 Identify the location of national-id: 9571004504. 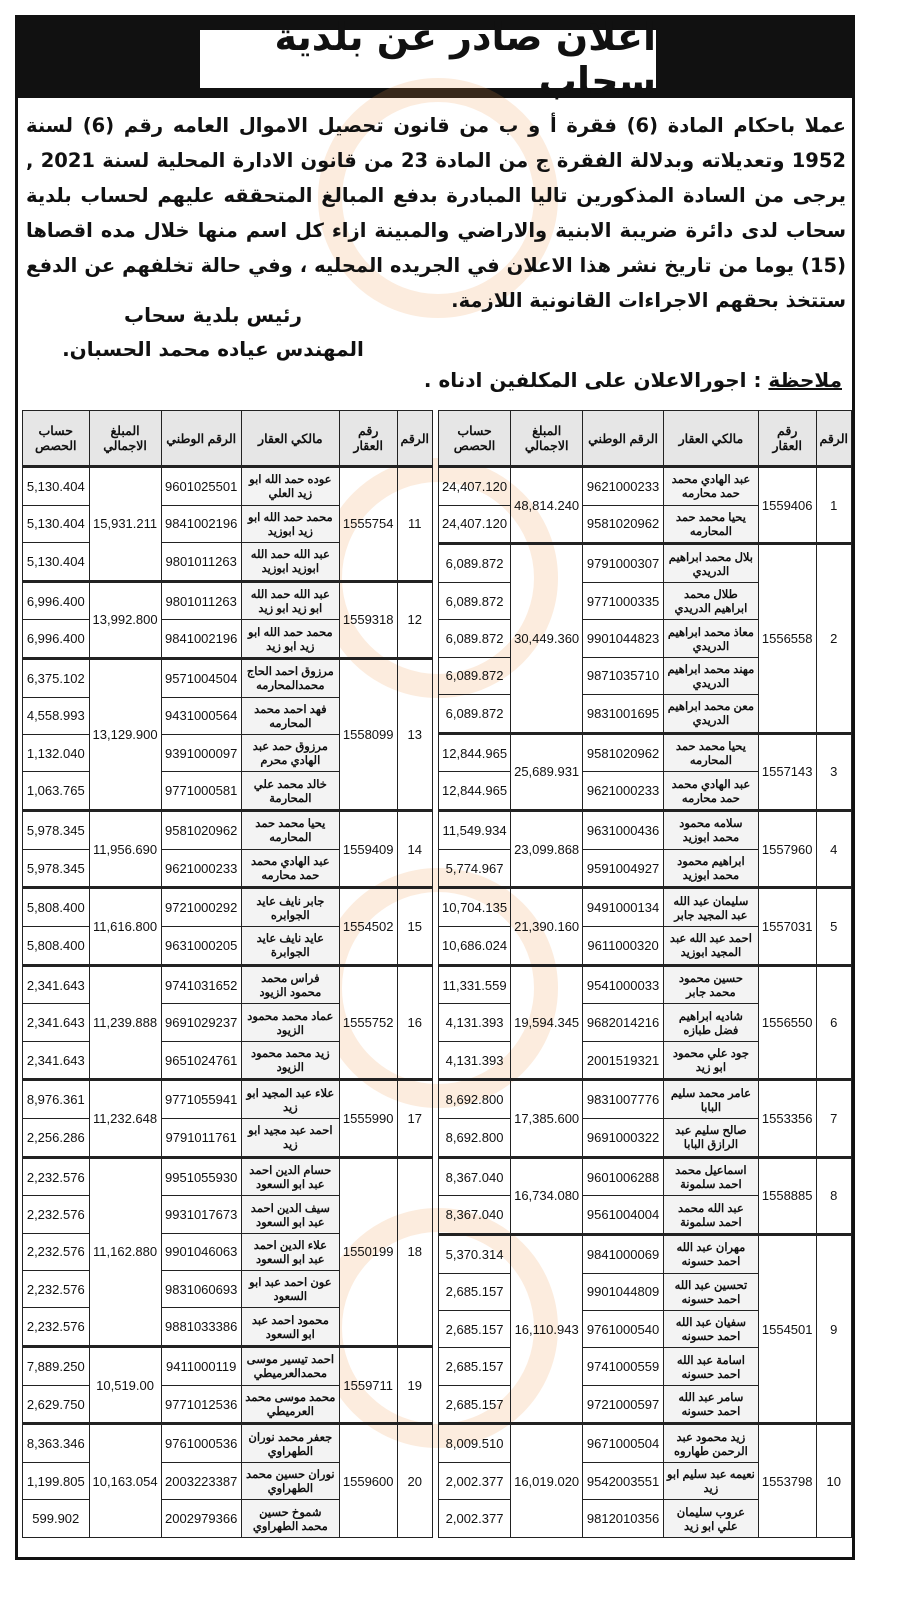
(201, 677).